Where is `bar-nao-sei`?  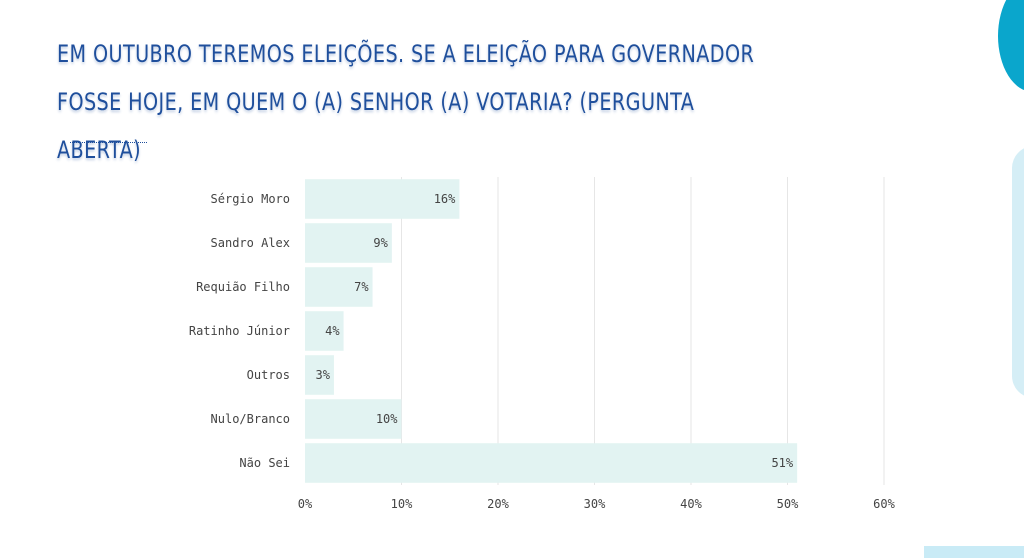
bar-nao-sei is located at coordinates (551, 463).